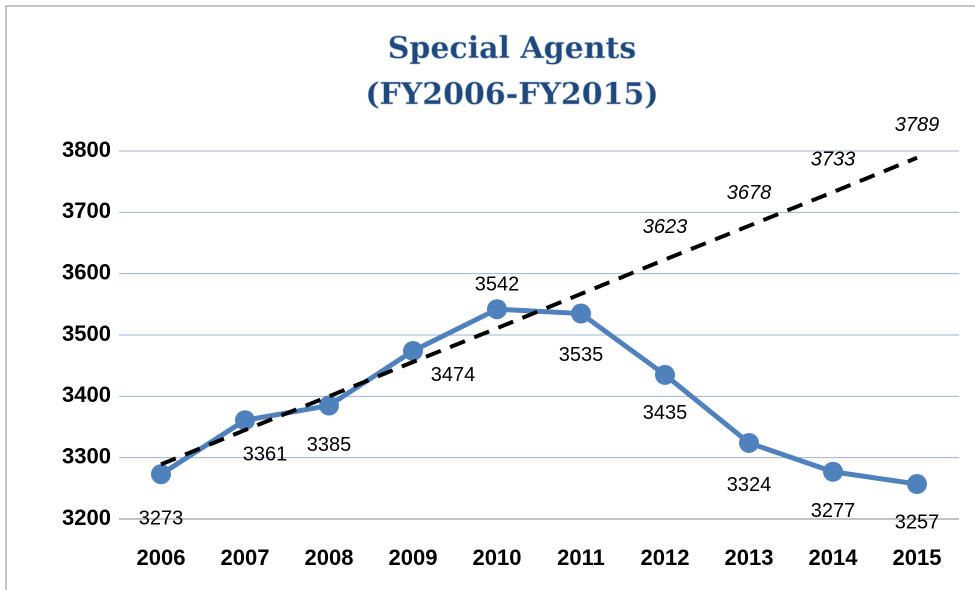 Image resolution: width=975 pixels, height=590 pixels. I want to click on data-label: 3385, so click(329, 445).